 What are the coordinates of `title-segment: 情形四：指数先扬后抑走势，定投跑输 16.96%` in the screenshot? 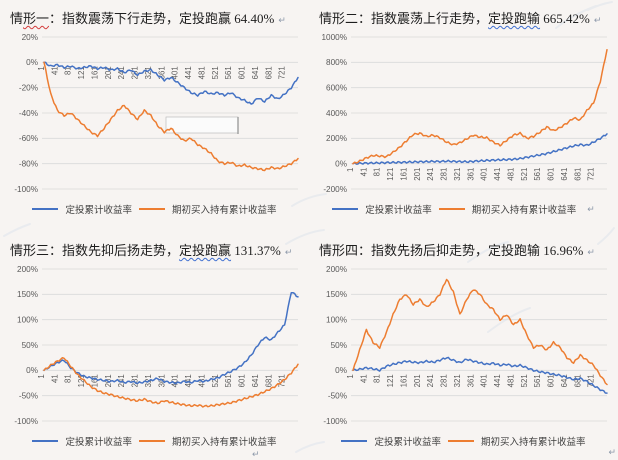 It's located at (451, 250).